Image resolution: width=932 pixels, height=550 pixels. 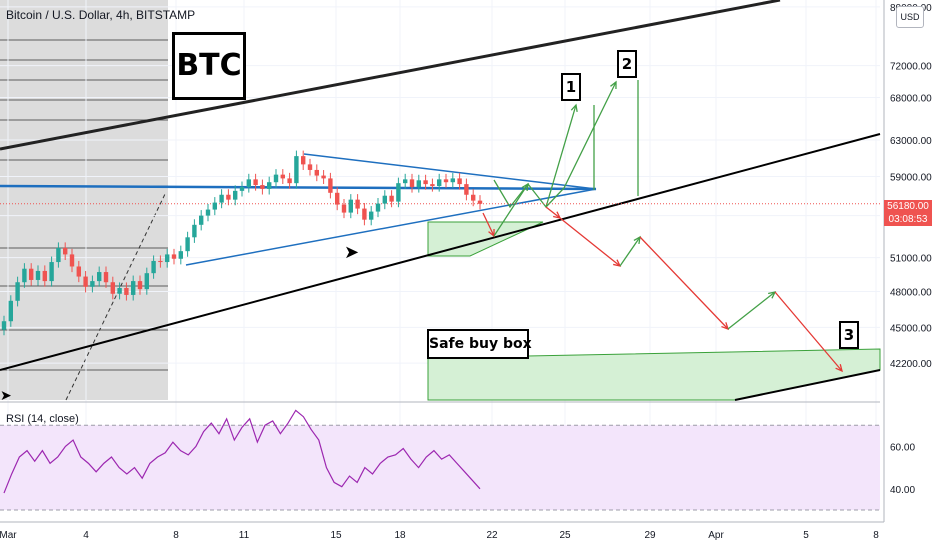 What do you see at coordinates (6, 396) in the screenshot?
I see `rocket-icon: ➤` at bounding box center [6, 396].